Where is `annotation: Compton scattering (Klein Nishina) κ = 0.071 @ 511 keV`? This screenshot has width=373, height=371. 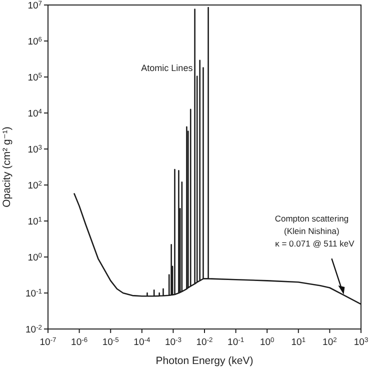
annotation: Compton scattering (Klein Nishina) κ = 0.071 @ 511 keV is located at coordinates (314, 231).